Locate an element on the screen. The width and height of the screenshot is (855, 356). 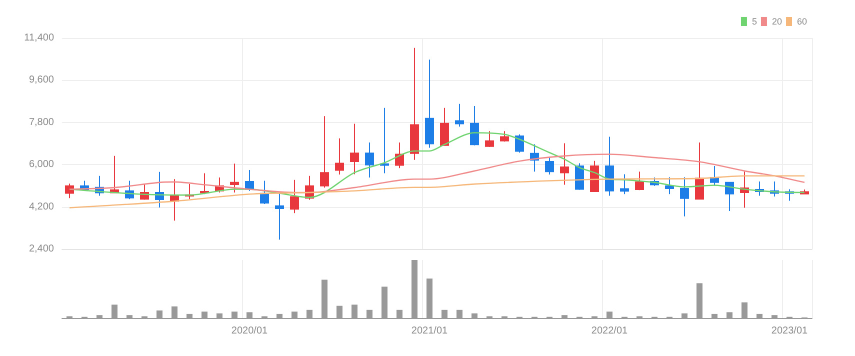
legend-label: 60 is located at coordinates (802, 21).